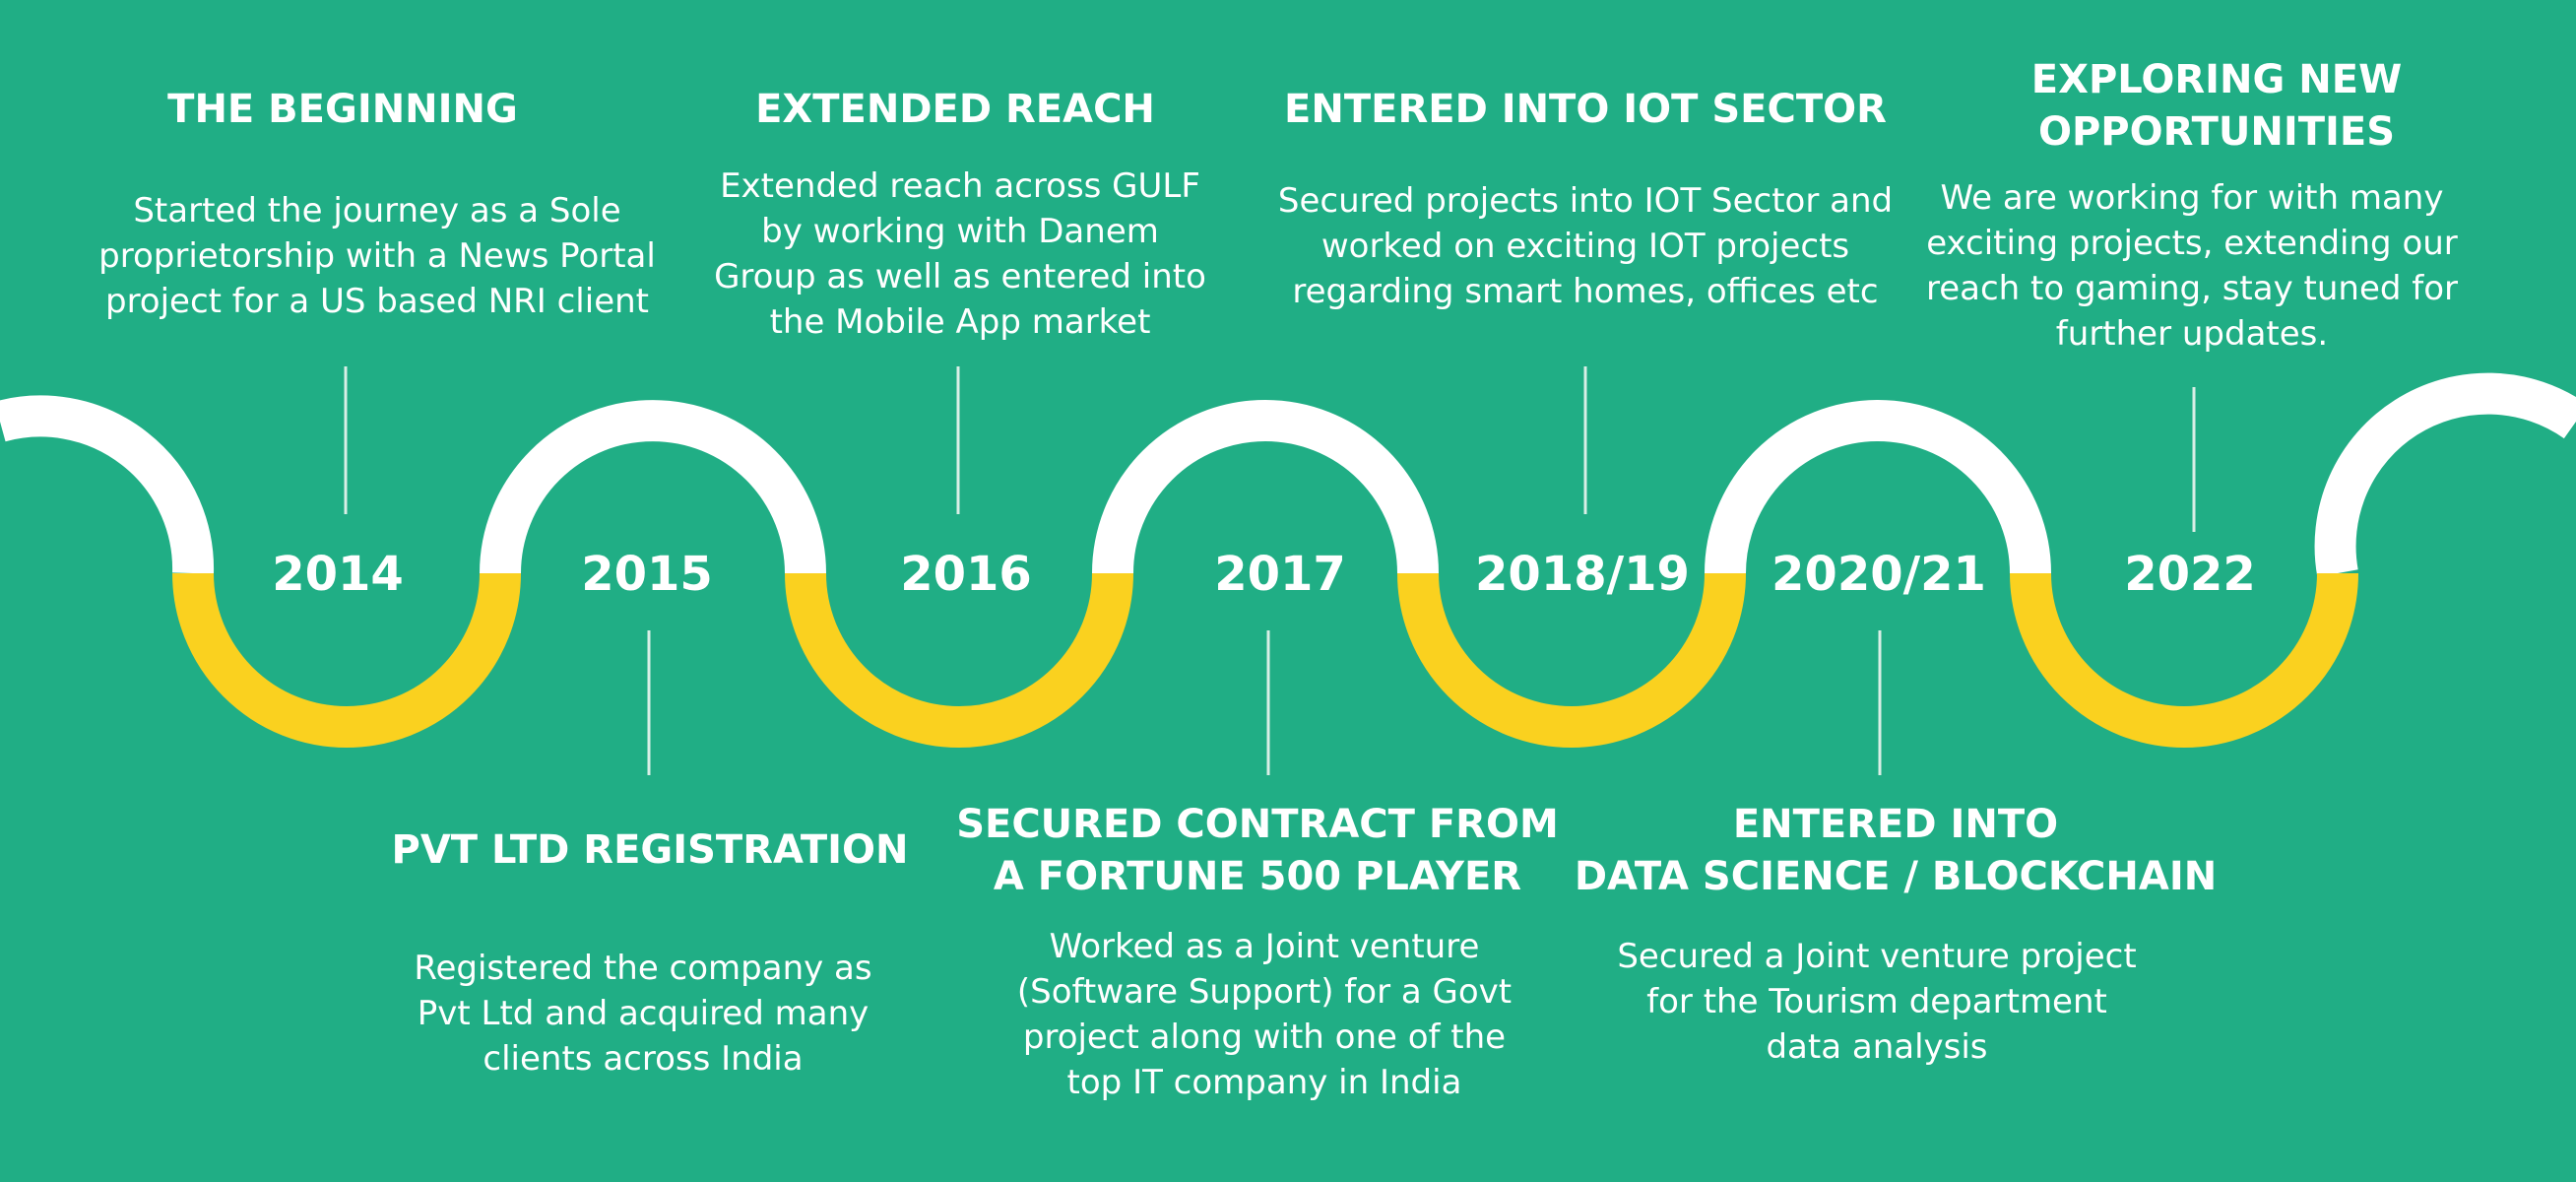 This screenshot has height=1182, width=2576. I want to click on year-label-2022: 2022, so click(2190, 574).